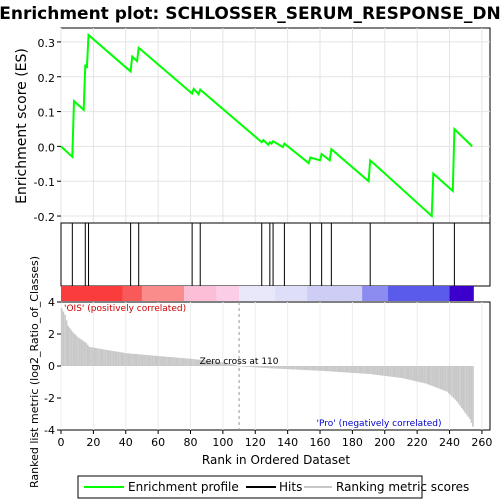  What do you see at coordinates (417, 442) in the screenshot?
I see `x-tick-label-11: 220` at bounding box center [417, 442].